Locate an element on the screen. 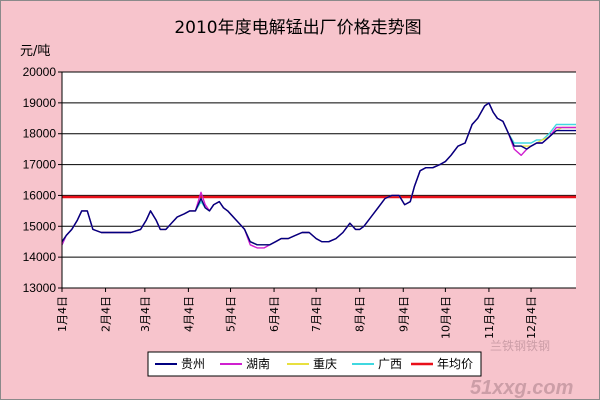 The height and width of the screenshot is (400, 600). y-tick-label: 13000 is located at coordinates (40, 288).